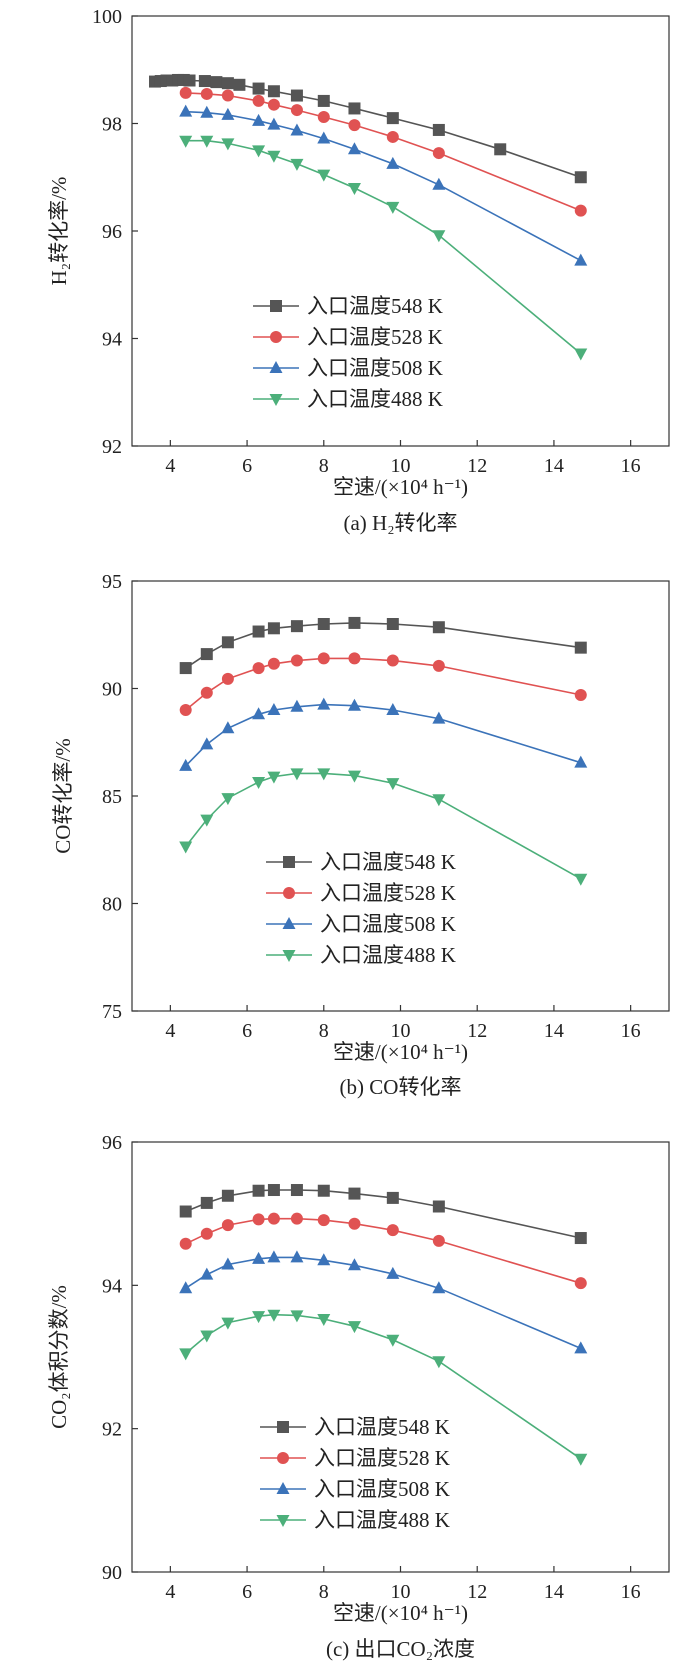  I want to click on legend-entry: 入口温度508 K, so click(361, 924).